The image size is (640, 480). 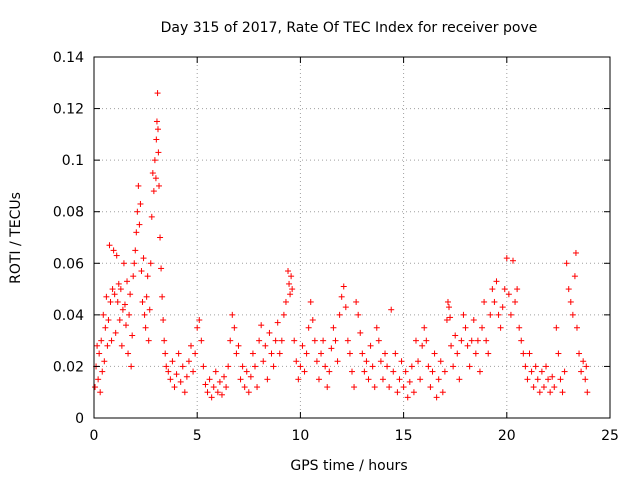 I want to click on y-tick-label: 0.08, so click(x=68, y=213).